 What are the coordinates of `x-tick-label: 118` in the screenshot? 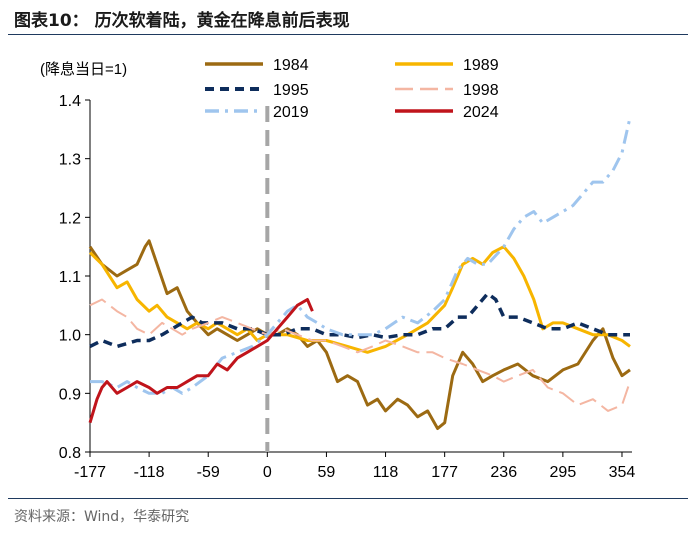 It's located at (386, 472).